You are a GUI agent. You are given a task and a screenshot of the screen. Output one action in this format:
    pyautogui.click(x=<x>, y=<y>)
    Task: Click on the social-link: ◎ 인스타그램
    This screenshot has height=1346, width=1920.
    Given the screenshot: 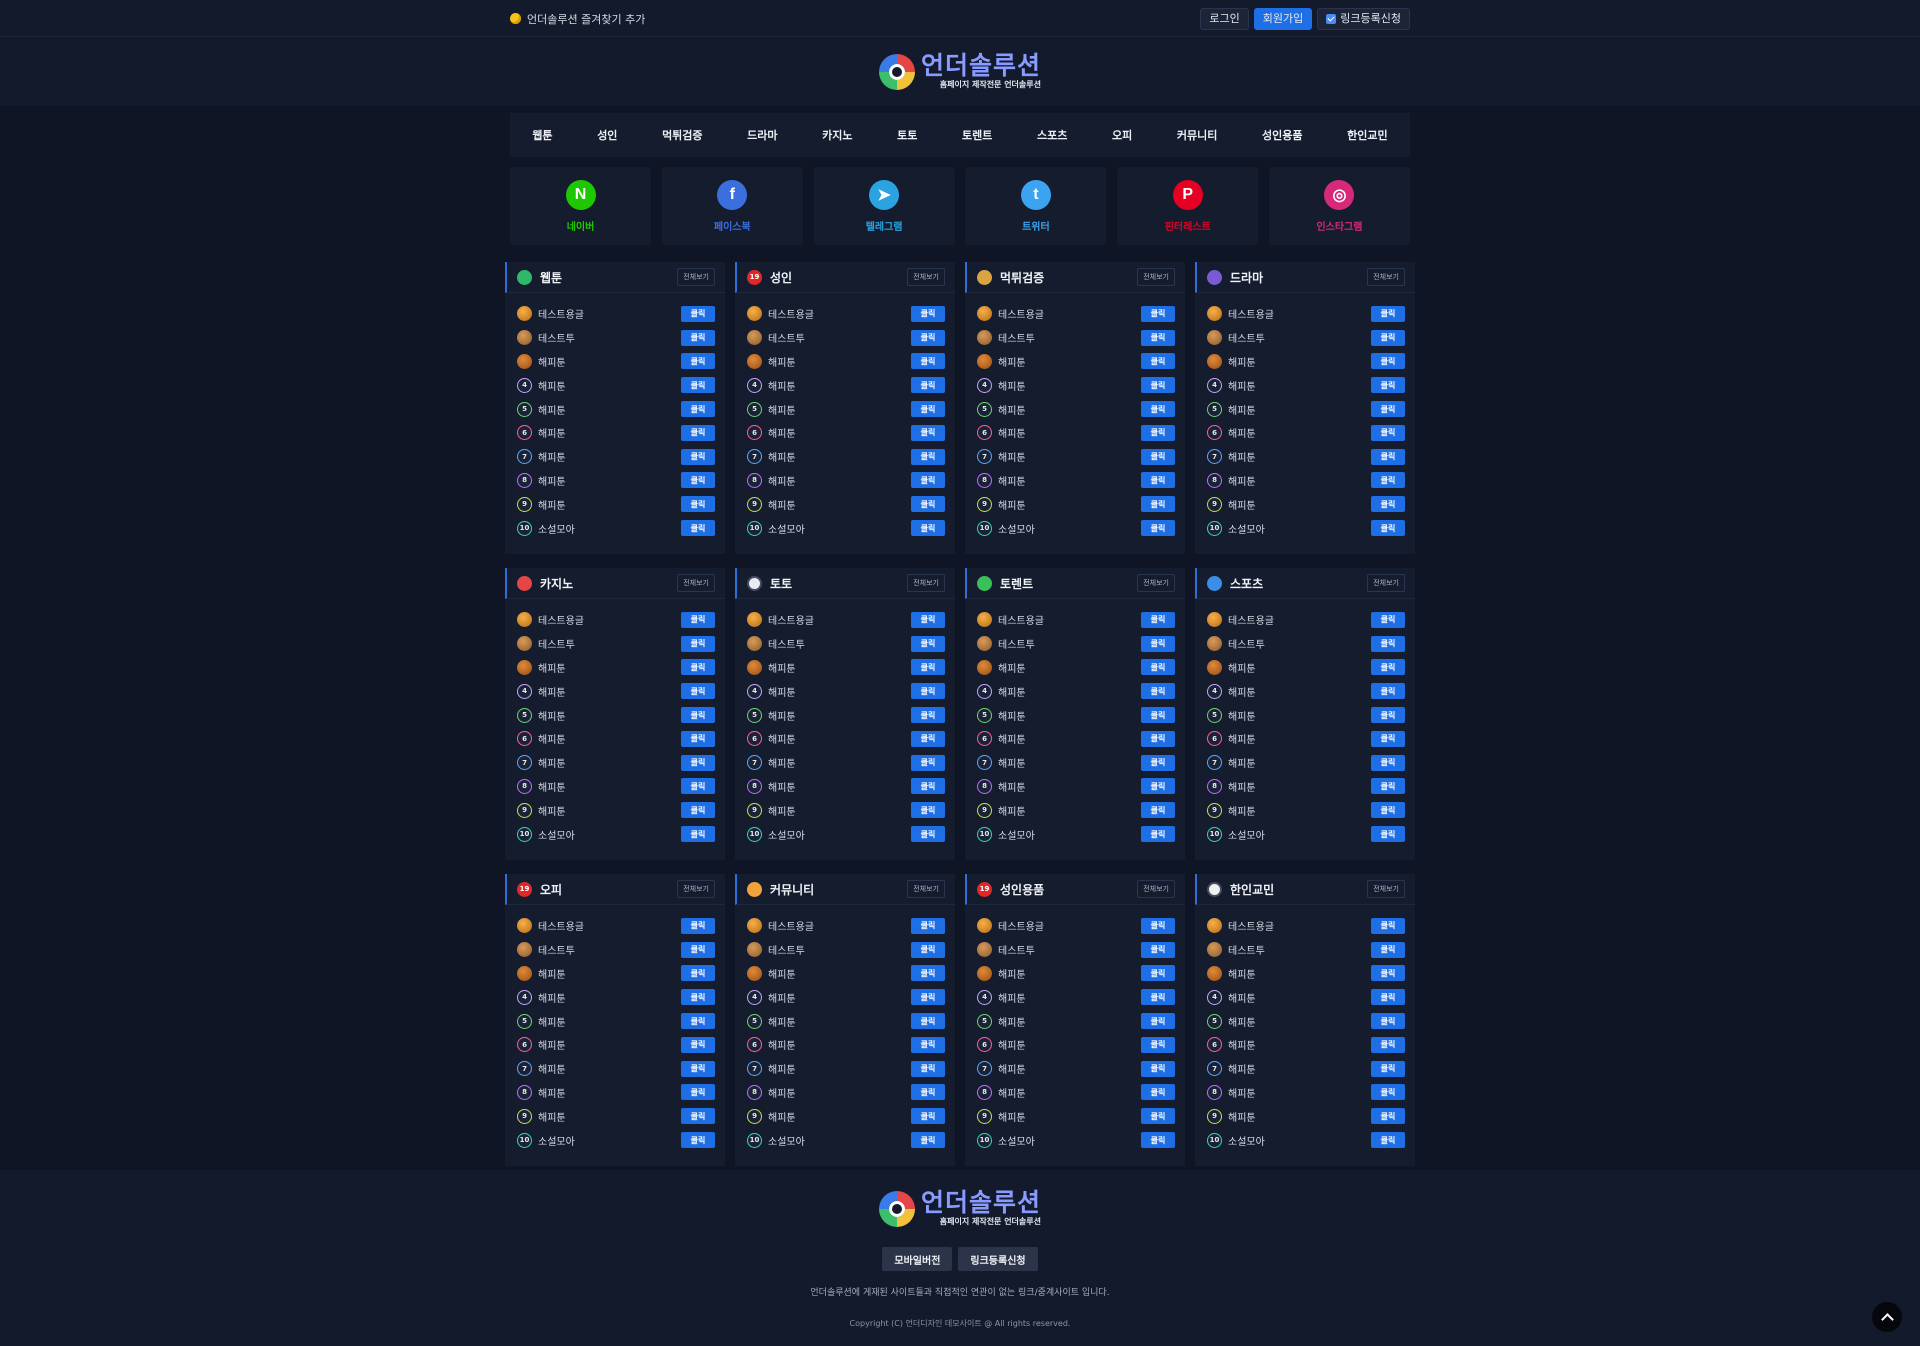 What is the action you would take?
    pyautogui.click(x=1339, y=206)
    